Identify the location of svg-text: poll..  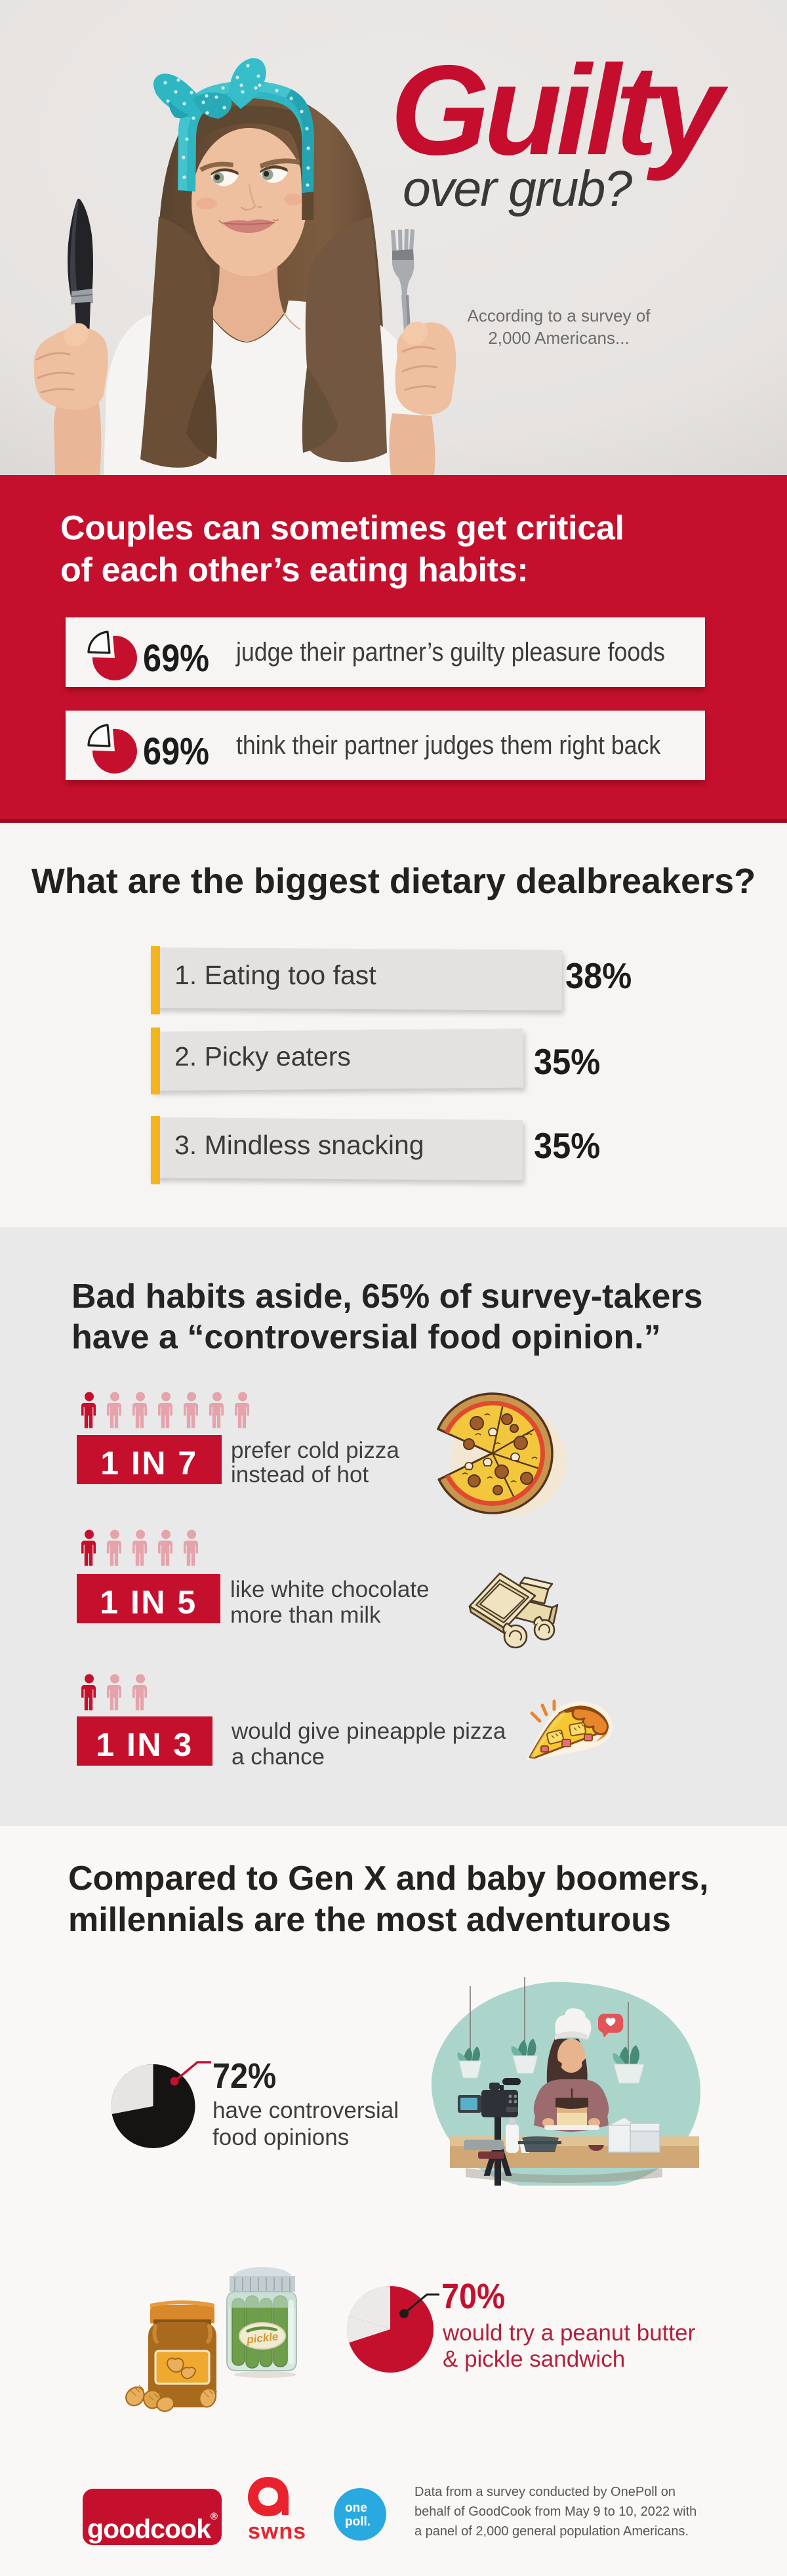
(358, 2522).